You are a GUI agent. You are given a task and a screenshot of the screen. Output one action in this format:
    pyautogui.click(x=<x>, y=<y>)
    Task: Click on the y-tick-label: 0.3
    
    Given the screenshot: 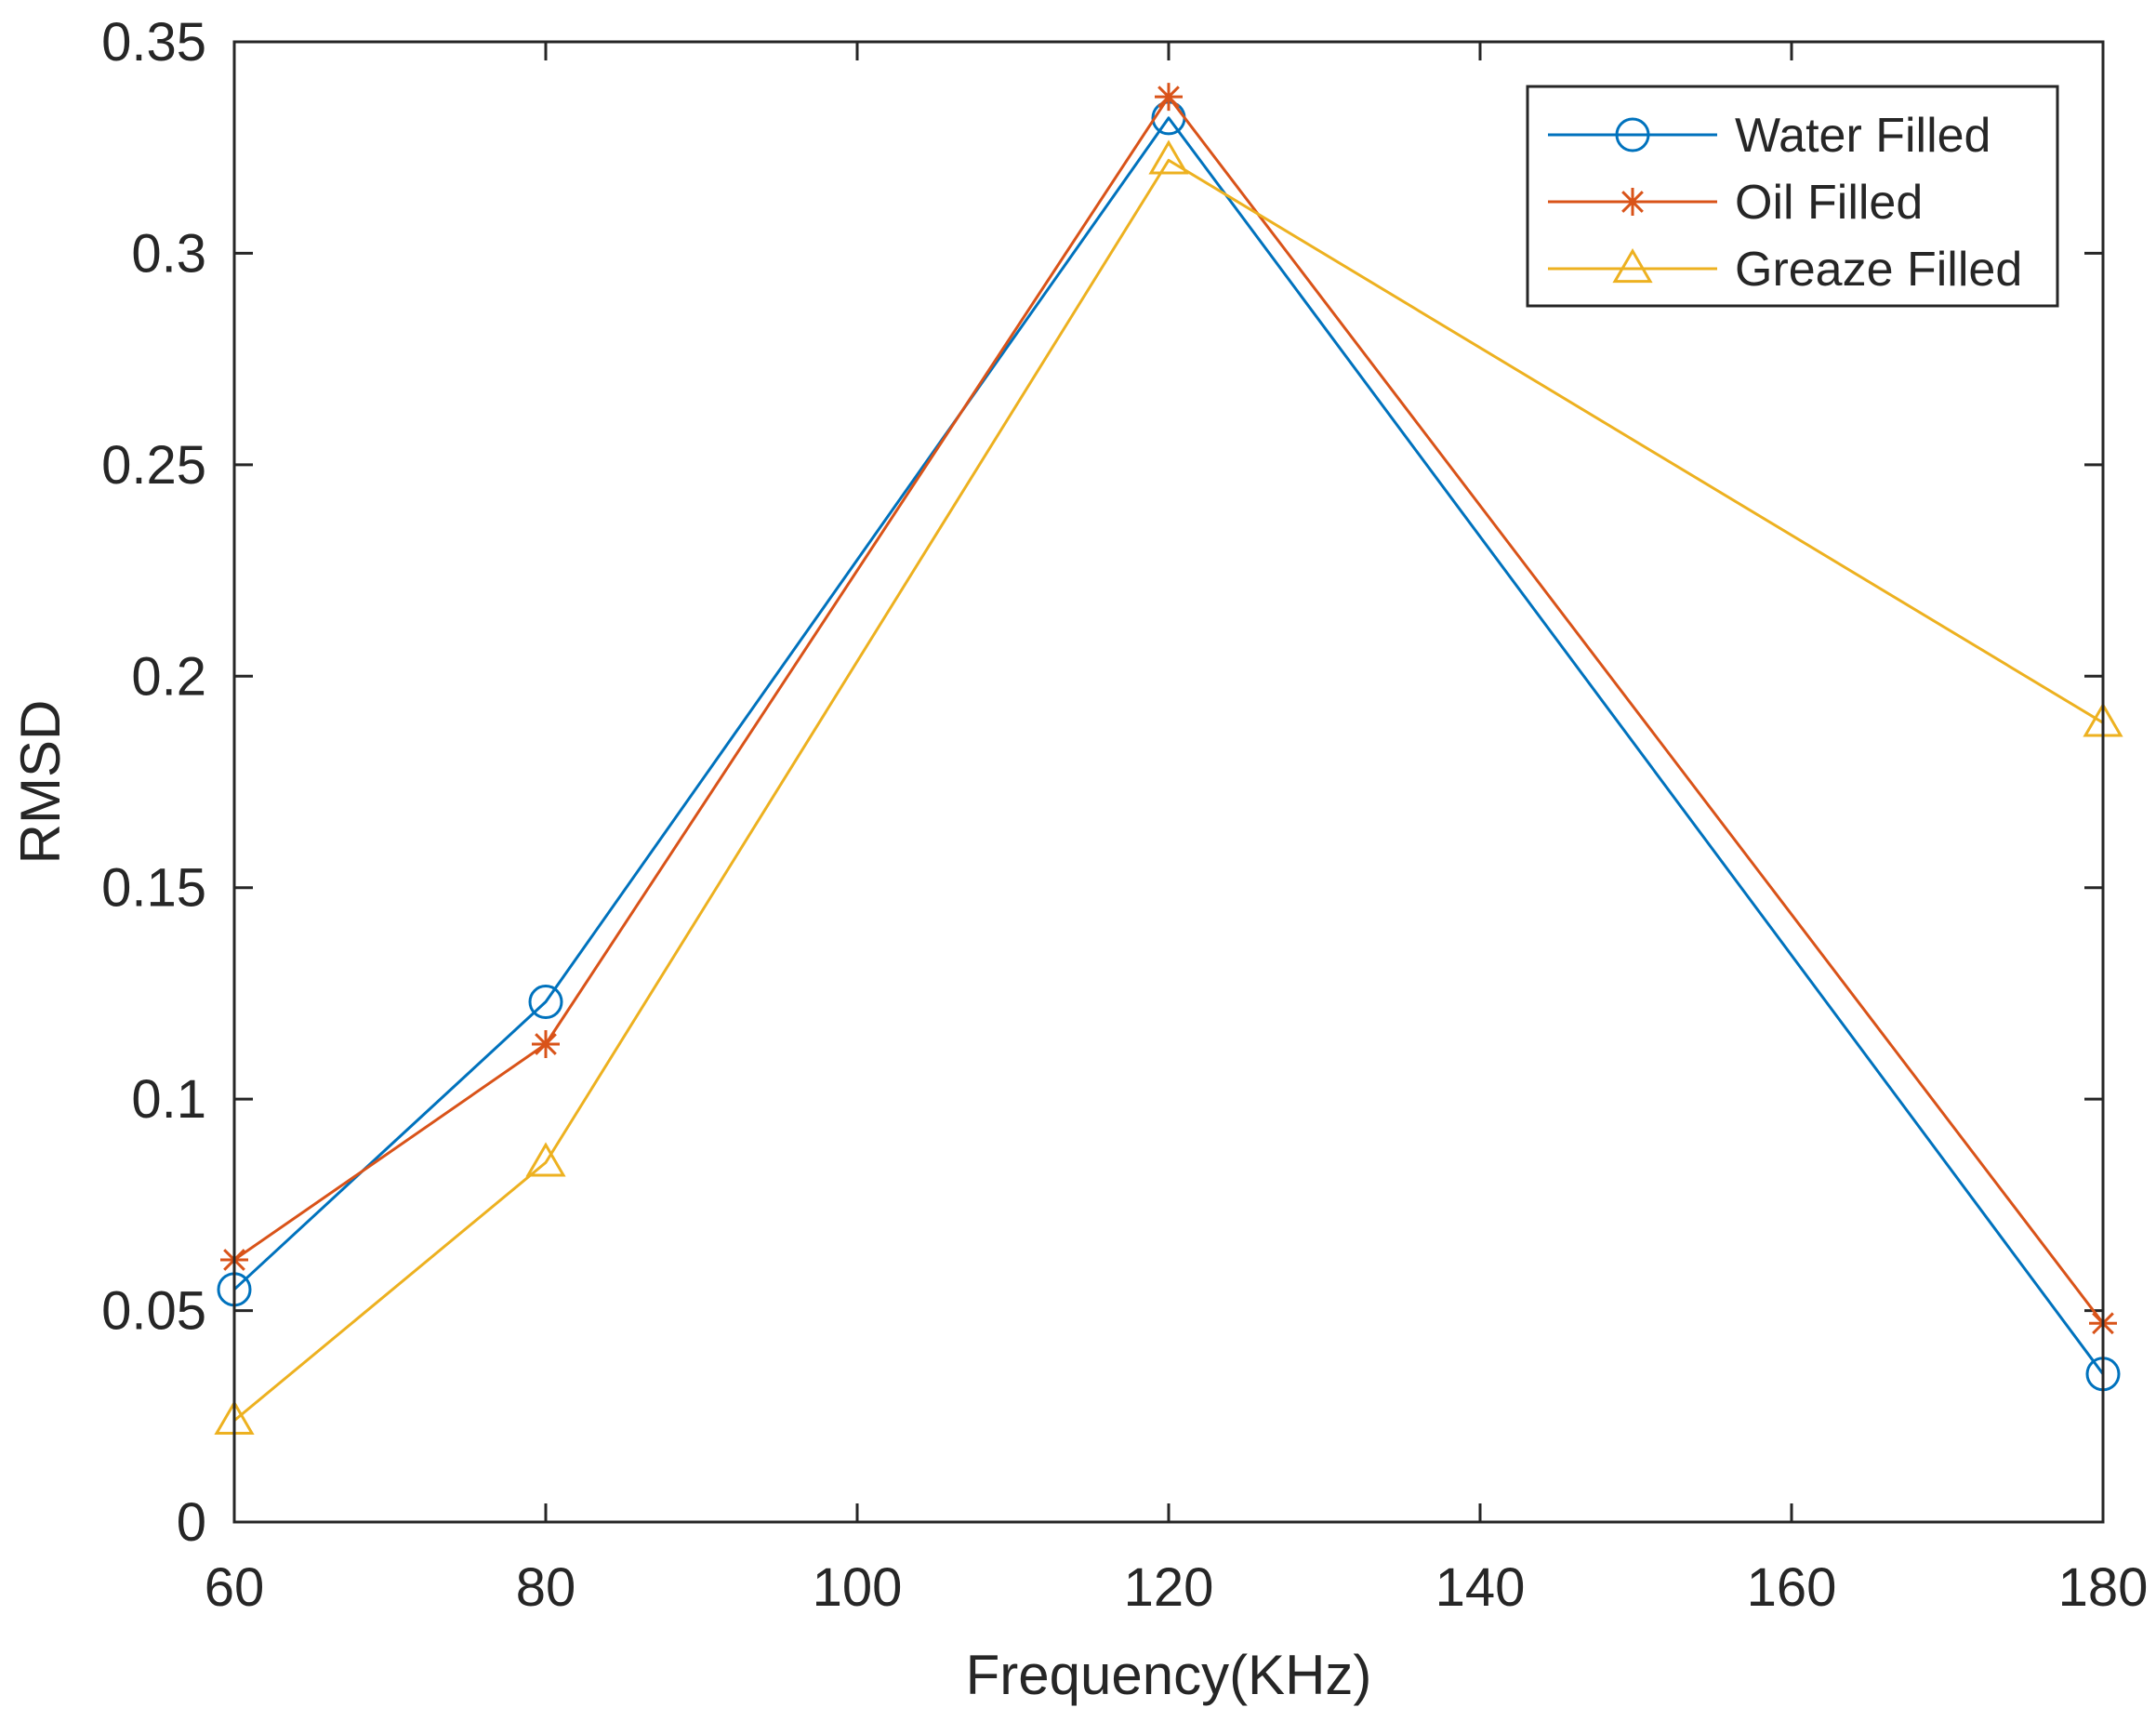 What is the action you would take?
    pyautogui.click(x=168, y=253)
    